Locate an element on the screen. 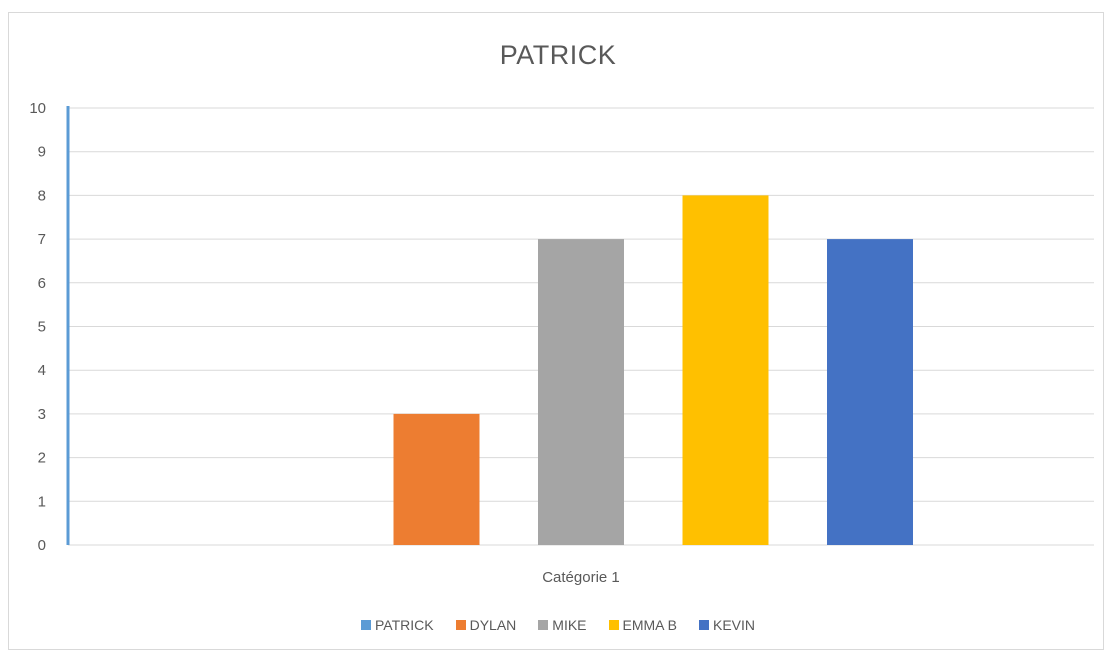  y-tick-label: 2 is located at coordinates (42, 458).